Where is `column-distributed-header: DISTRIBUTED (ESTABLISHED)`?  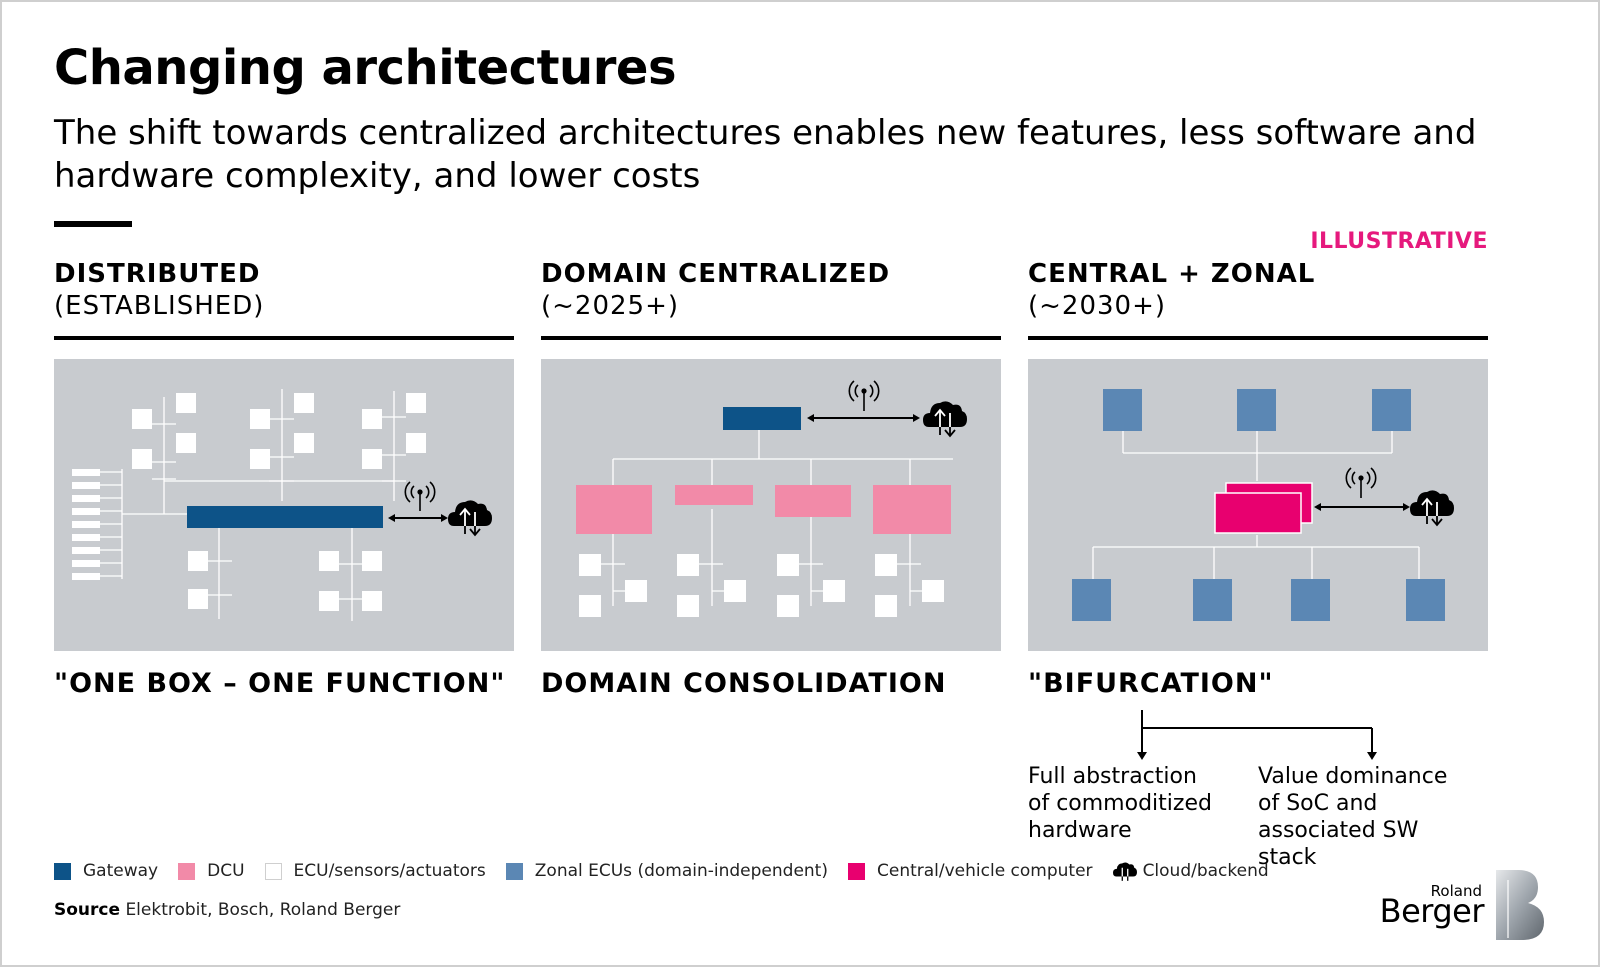
column-distributed-header: DISTRIBUTED (ESTABLISHED) is located at coordinates (284, 290).